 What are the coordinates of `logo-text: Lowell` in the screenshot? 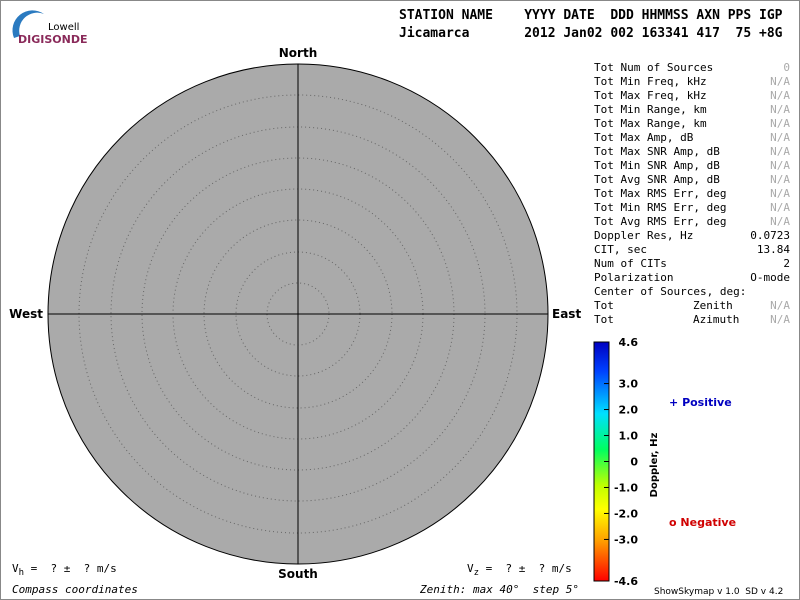 It's located at (63, 27).